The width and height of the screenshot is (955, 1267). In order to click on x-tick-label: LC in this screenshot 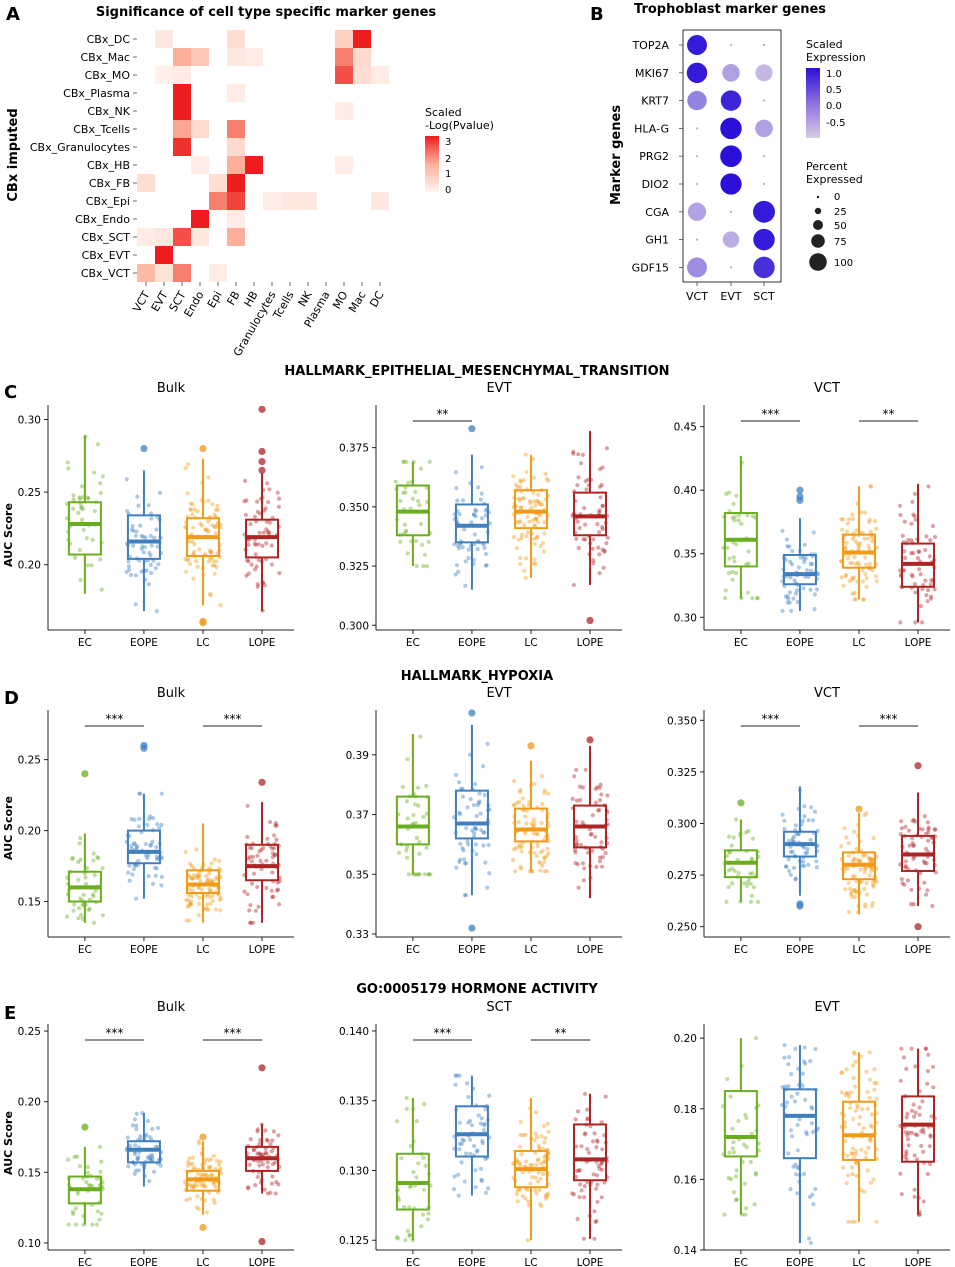, I will do `click(202, 1262)`.